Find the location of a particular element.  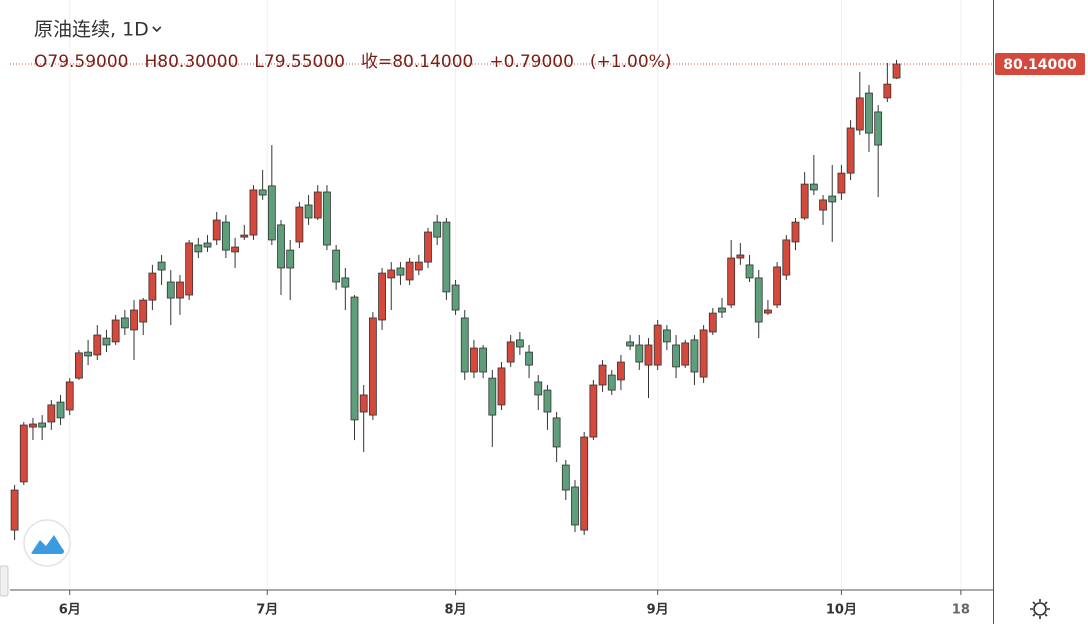

gear-ring is located at coordinates (1040, 609).